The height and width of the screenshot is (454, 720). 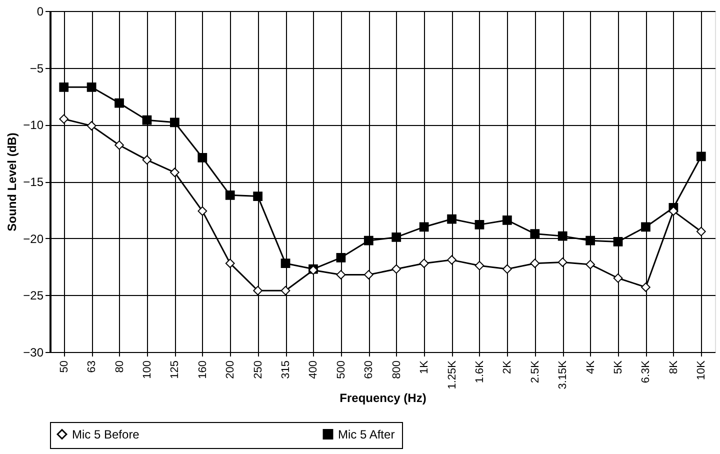 I want to click on y-tick-label: −30, so click(x=33, y=353).